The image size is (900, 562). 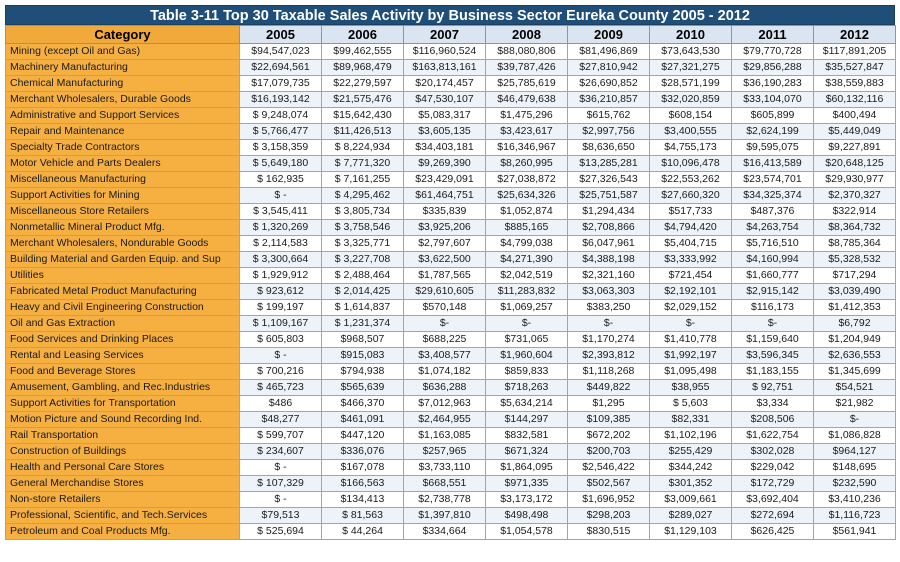 I want to click on row-value-cell: $1,410,778, so click(x=690, y=339).